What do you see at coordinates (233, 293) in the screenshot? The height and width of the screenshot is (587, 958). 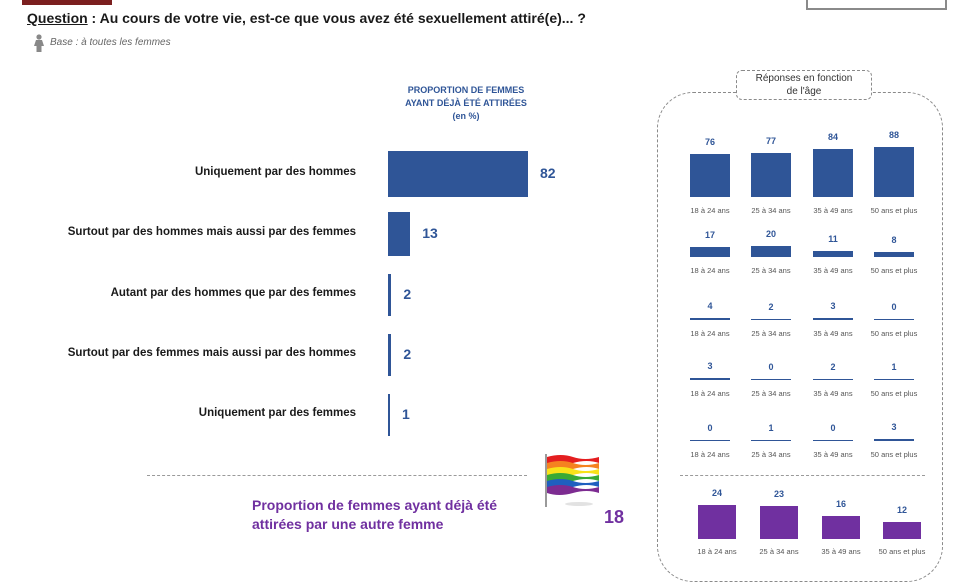 I see `category-label: Autant par des hommes que par des femmes` at bounding box center [233, 293].